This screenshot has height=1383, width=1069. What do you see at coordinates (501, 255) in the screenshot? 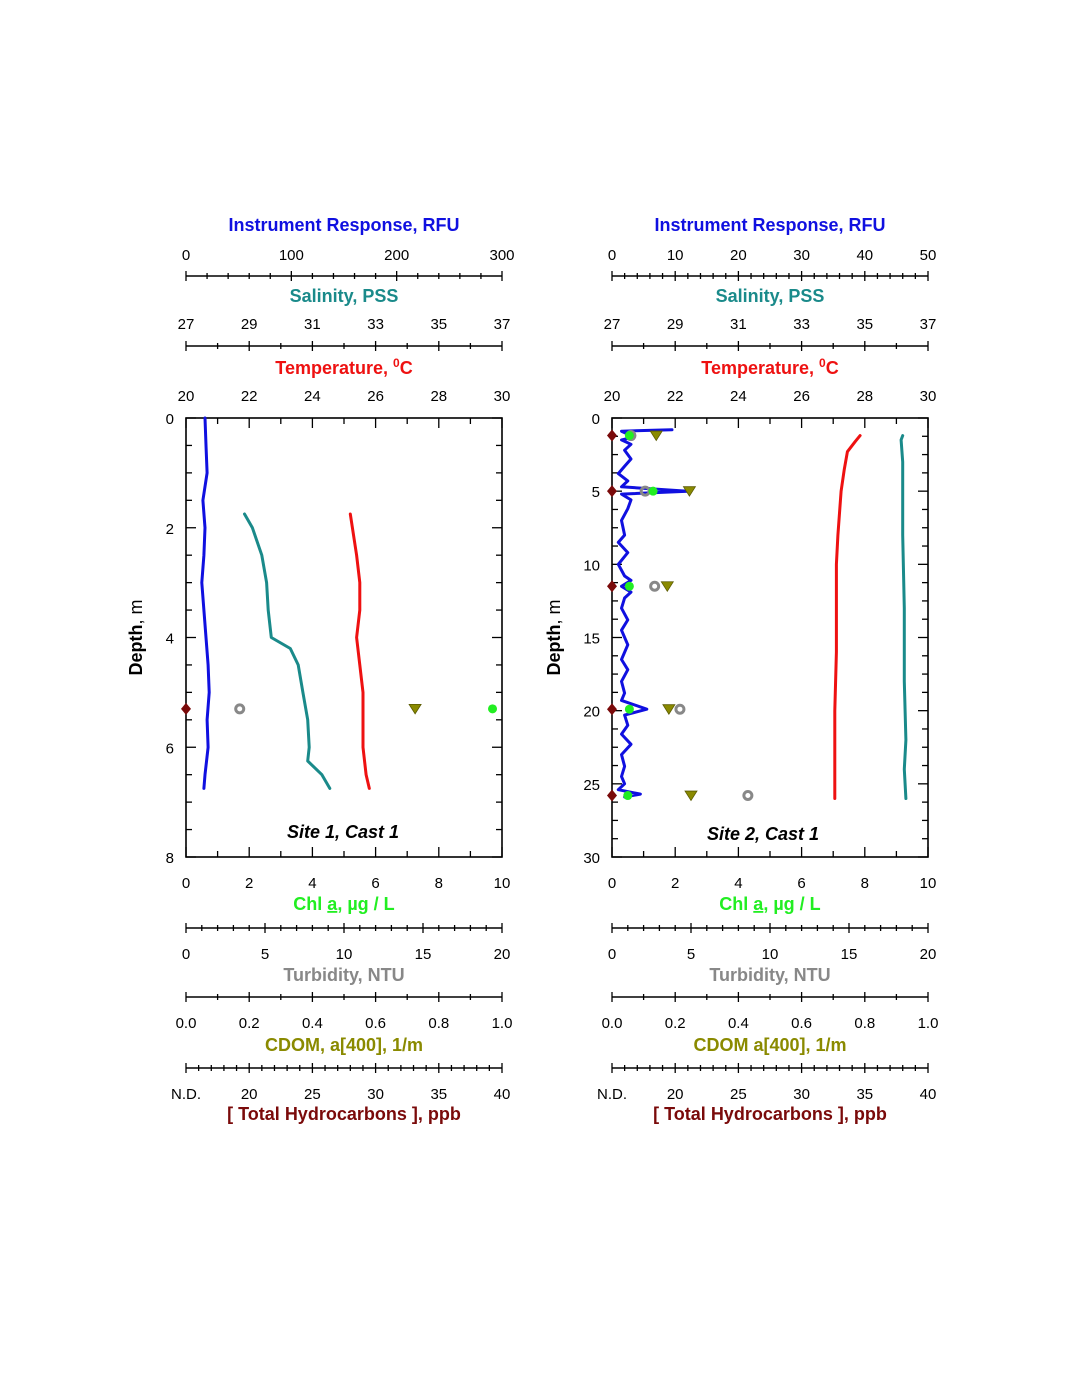
I see `top-axis-rfu-tick-label: 300` at bounding box center [501, 255].